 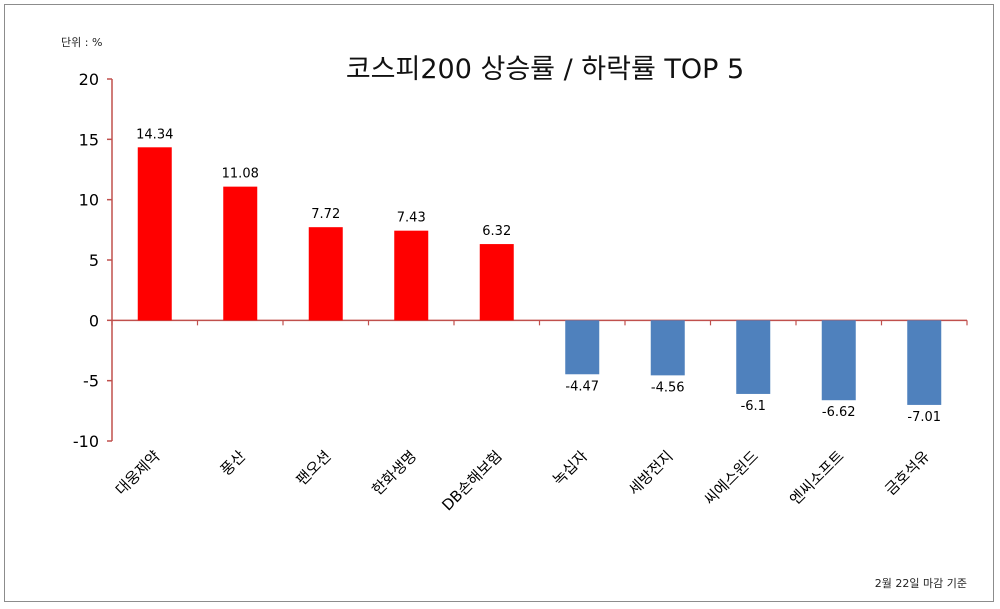 I want to click on y-tick-label: 20, so click(x=89, y=79).